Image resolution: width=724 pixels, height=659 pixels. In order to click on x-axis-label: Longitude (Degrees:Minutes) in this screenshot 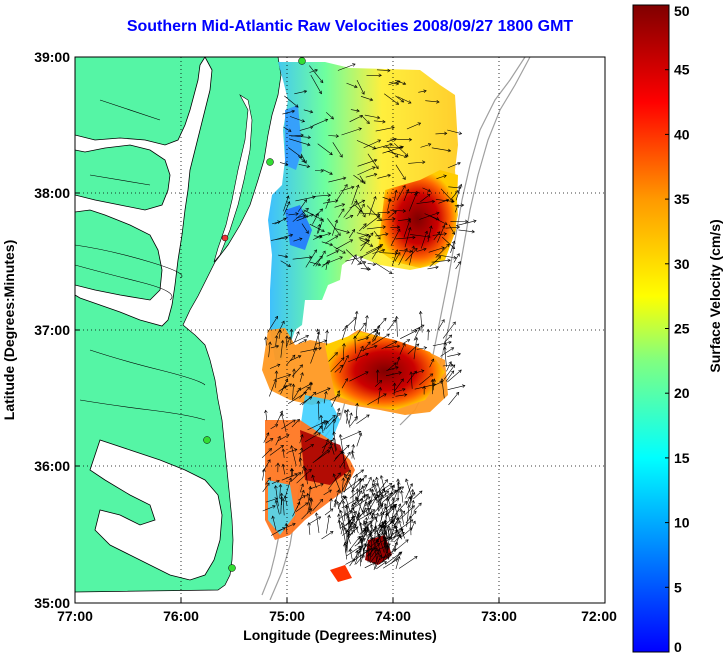, I will do `click(340, 635)`.